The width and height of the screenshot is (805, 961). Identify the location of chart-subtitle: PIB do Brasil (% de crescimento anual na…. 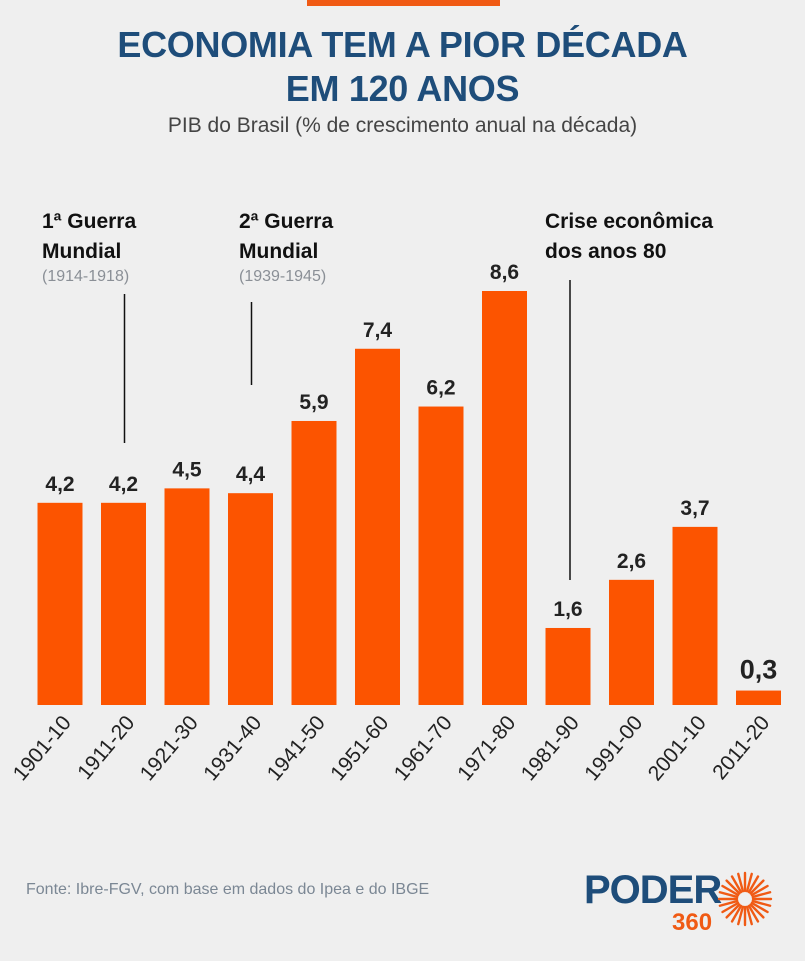
(402, 125).